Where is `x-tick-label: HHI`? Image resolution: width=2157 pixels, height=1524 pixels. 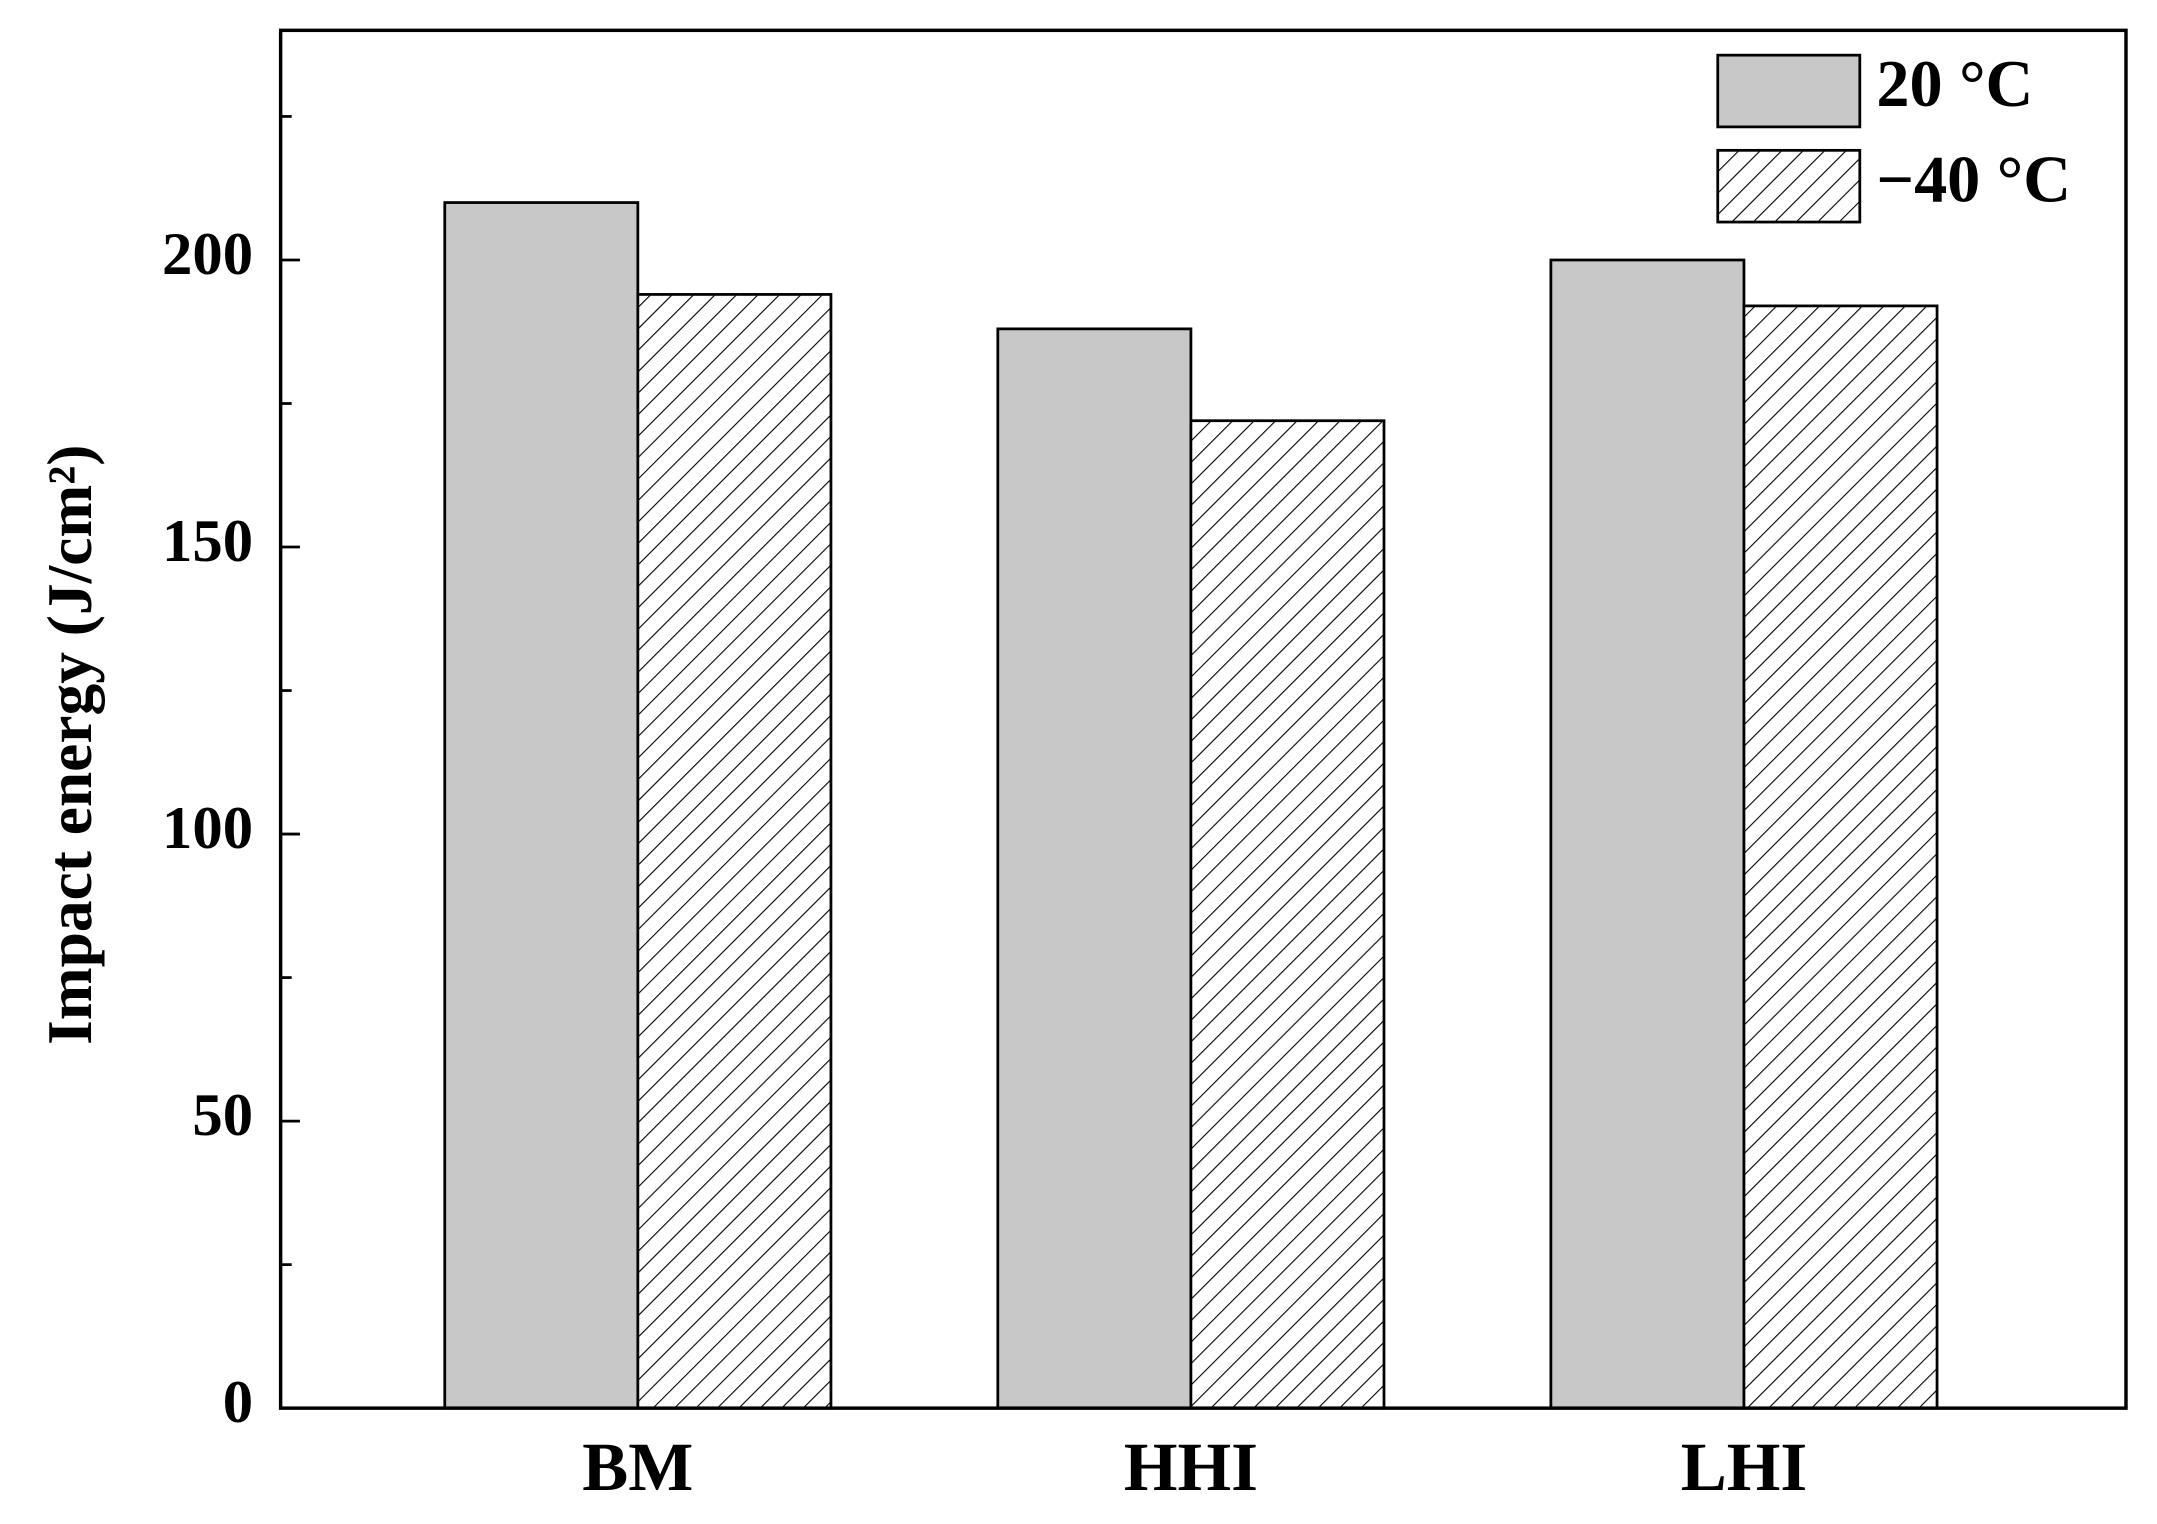 x-tick-label: HHI is located at coordinates (1191, 1467).